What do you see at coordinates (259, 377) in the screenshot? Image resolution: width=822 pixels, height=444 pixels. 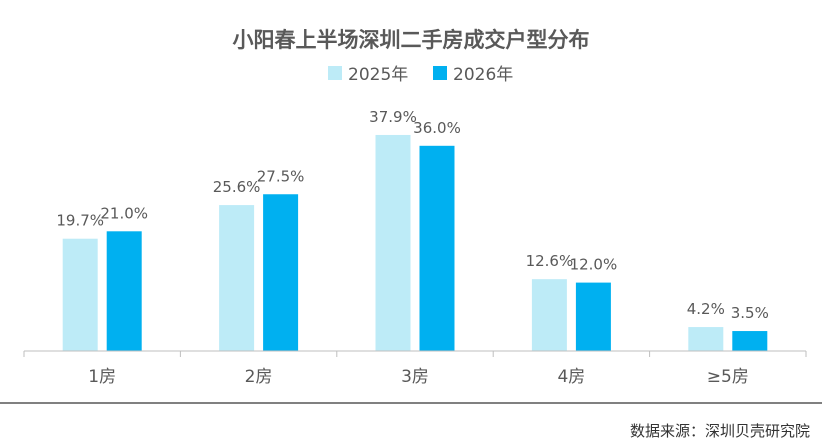 I see `x-tick-label-2: 2房` at bounding box center [259, 377].